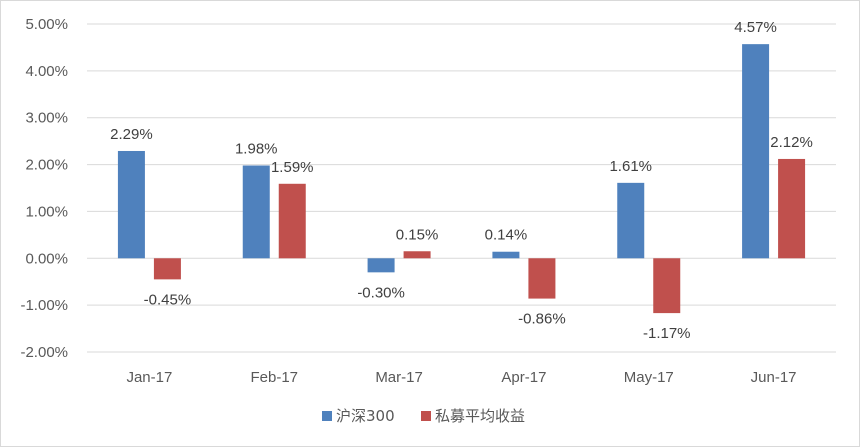 The width and height of the screenshot is (860, 448). I want to click on data-label: -0.45%, so click(168, 299).